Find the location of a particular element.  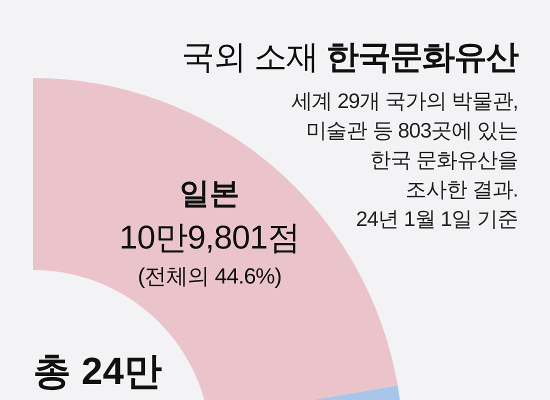

title: 국외 소재 한국문화유산 is located at coordinates (350, 56).